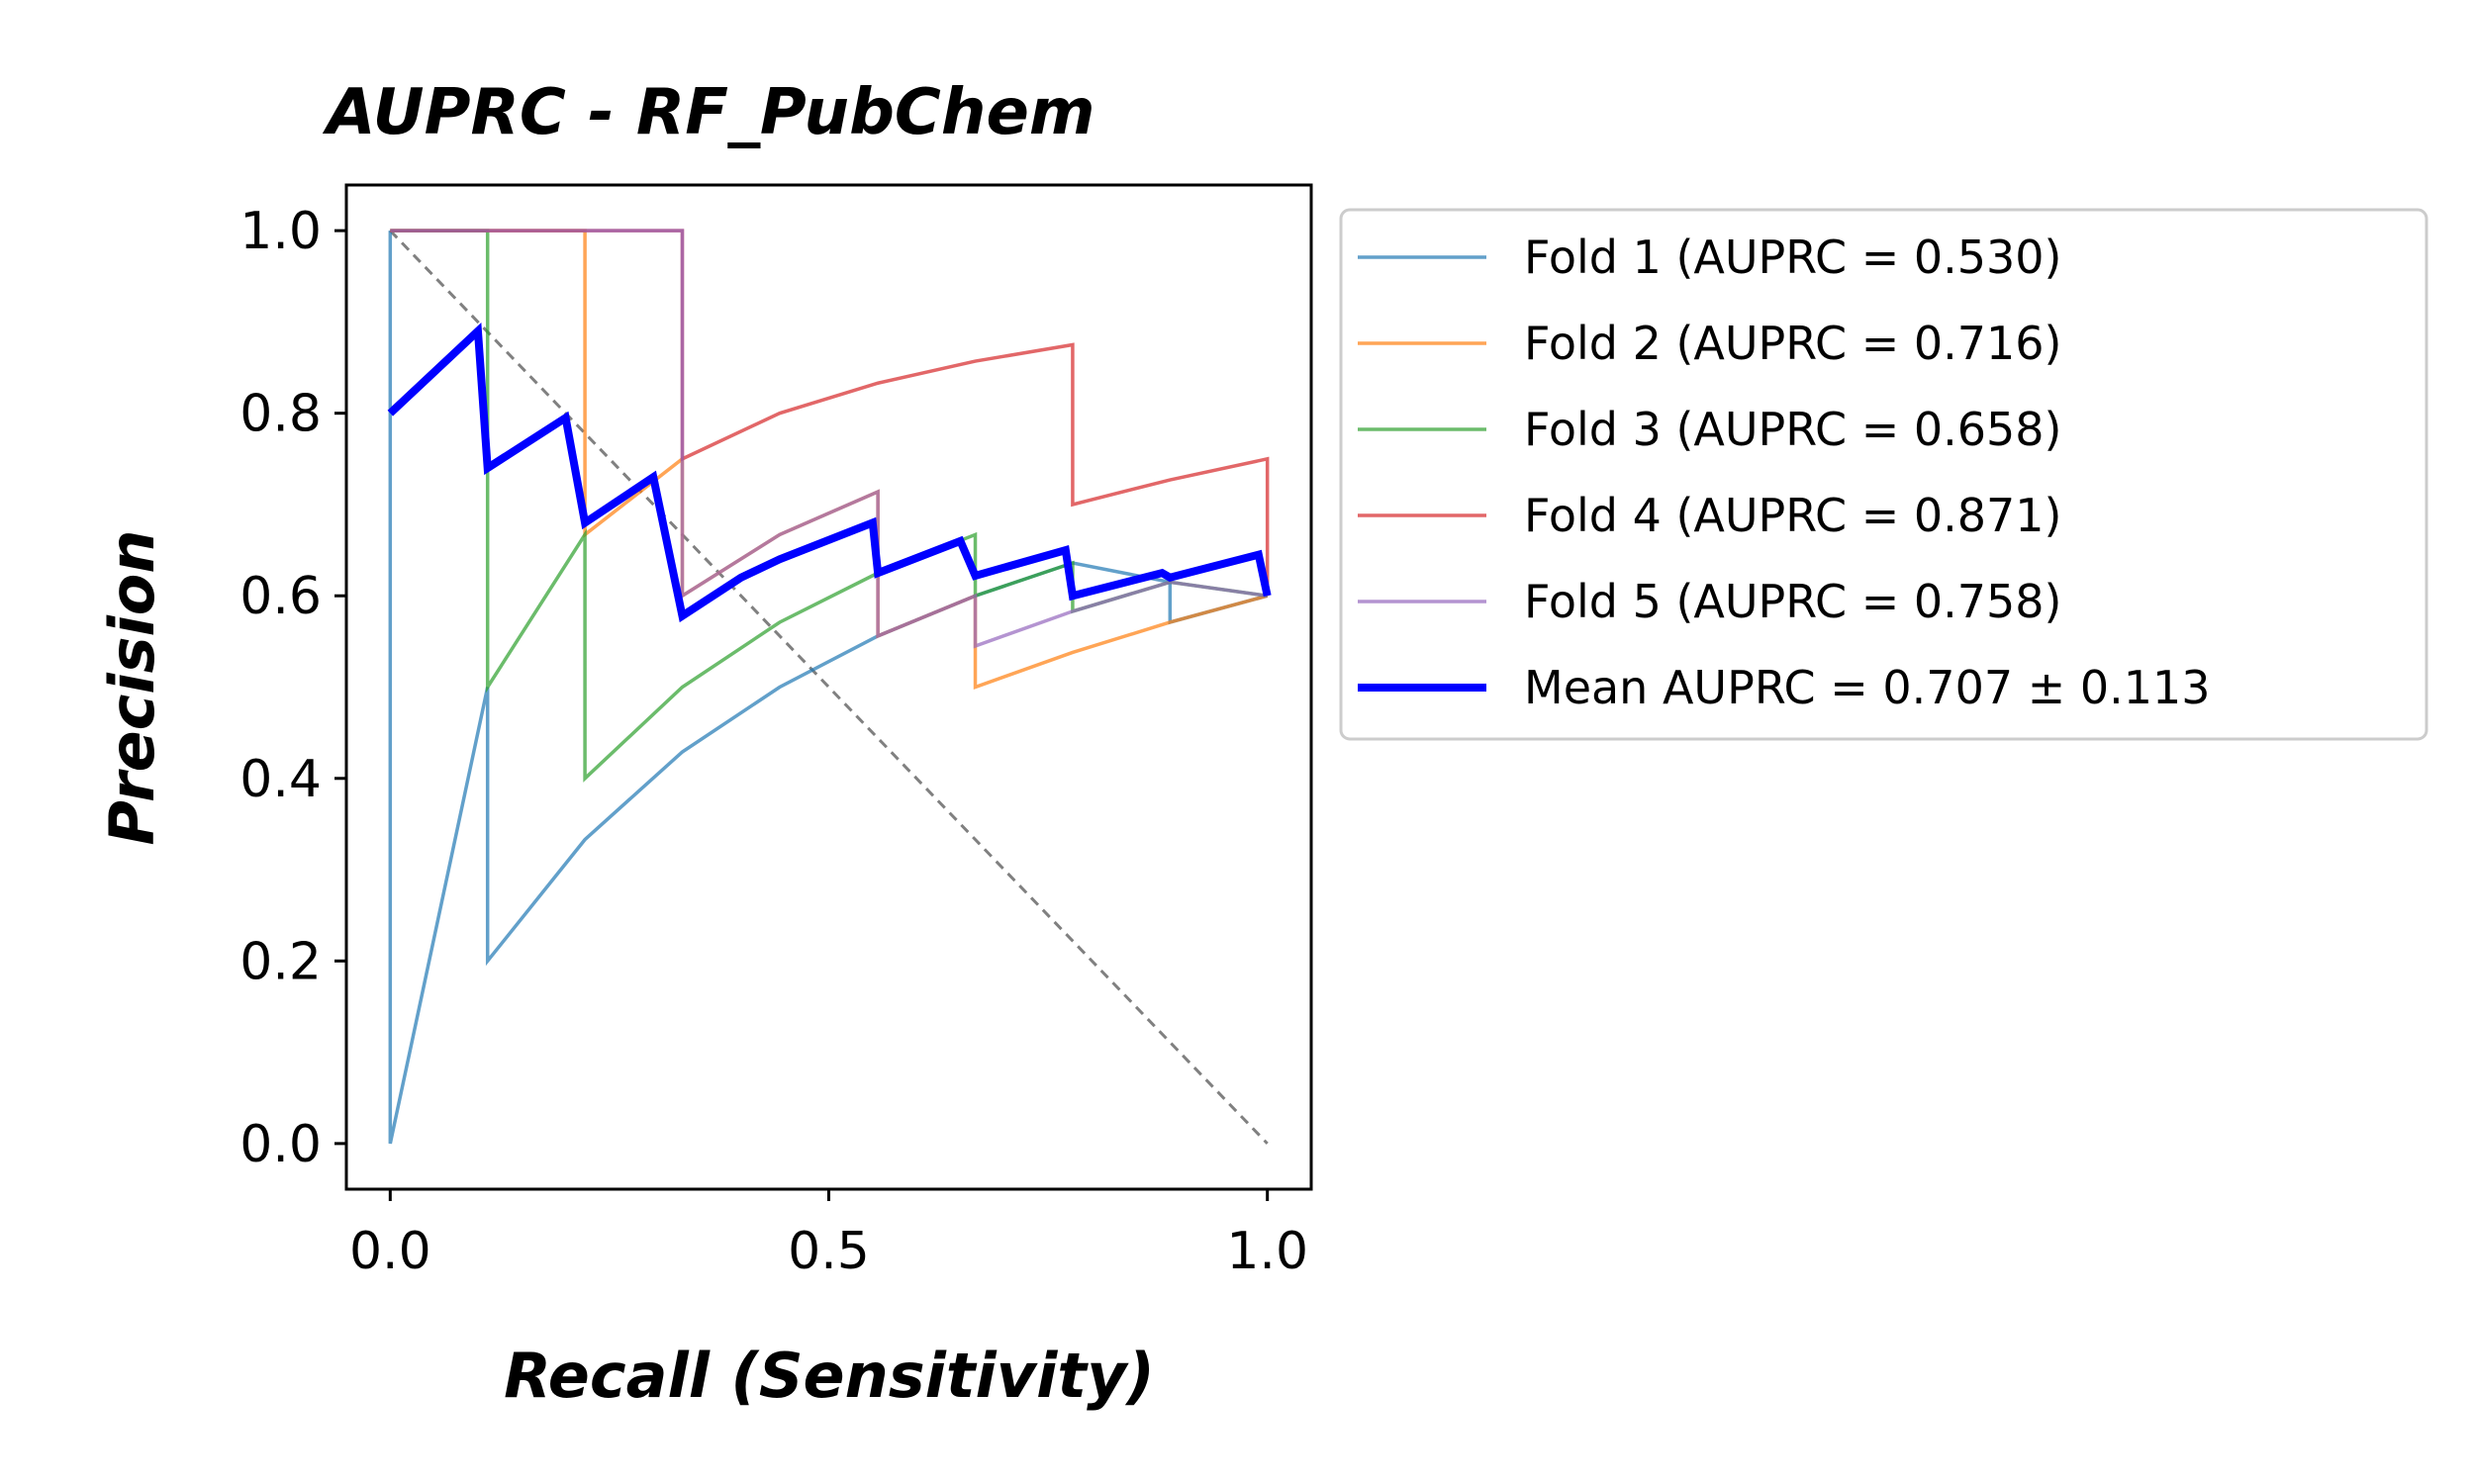 This screenshot has height=1484, width=2474. Describe the element at coordinates (1793, 515) in the screenshot. I see `legend-label-fold-4-auprc-0-871: Fold 4 (AUPRC = 0.871)` at that location.